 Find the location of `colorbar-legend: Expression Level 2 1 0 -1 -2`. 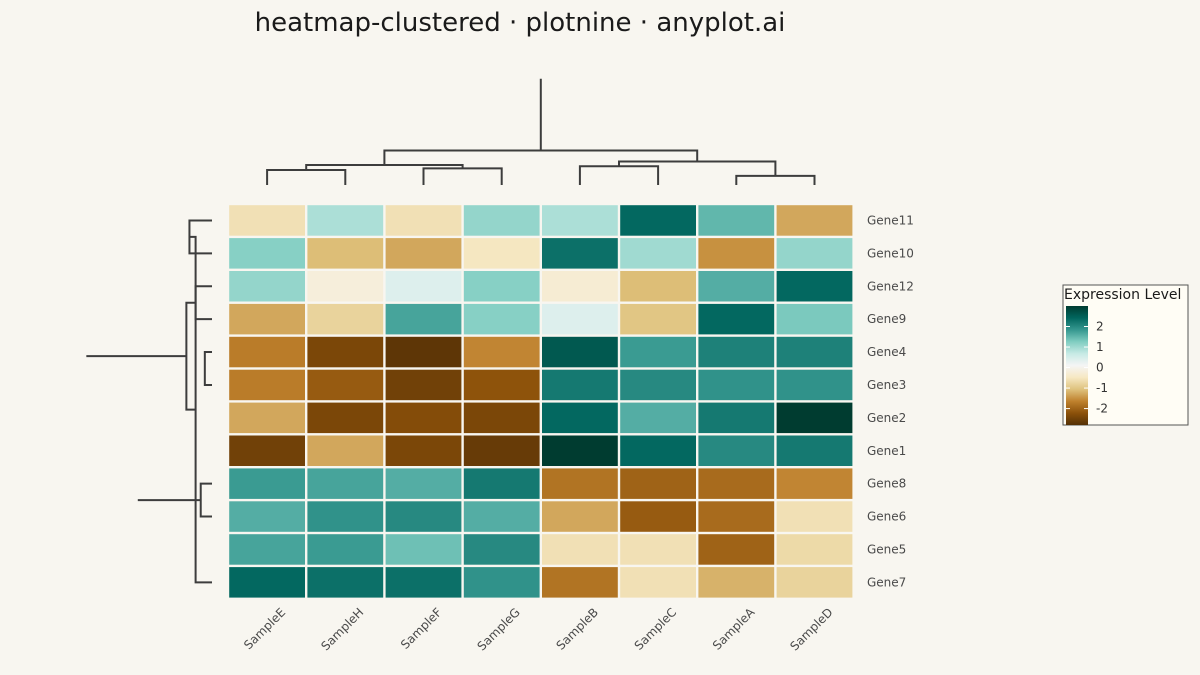

colorbar-legend: Expression Level 2 1 0 -1 -2 is located at coordinates (1125, 355).